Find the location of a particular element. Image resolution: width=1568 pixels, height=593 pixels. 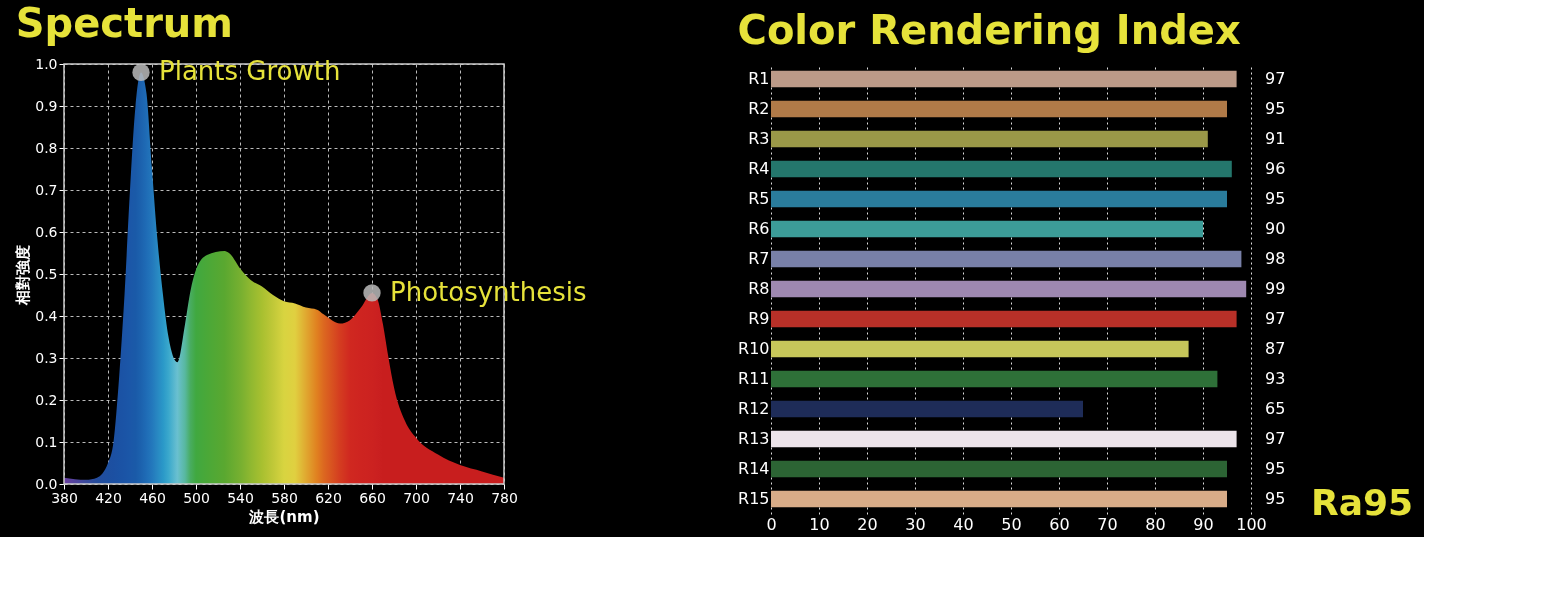

x-tick-label: 90 is located at coordinates (1203, 524).